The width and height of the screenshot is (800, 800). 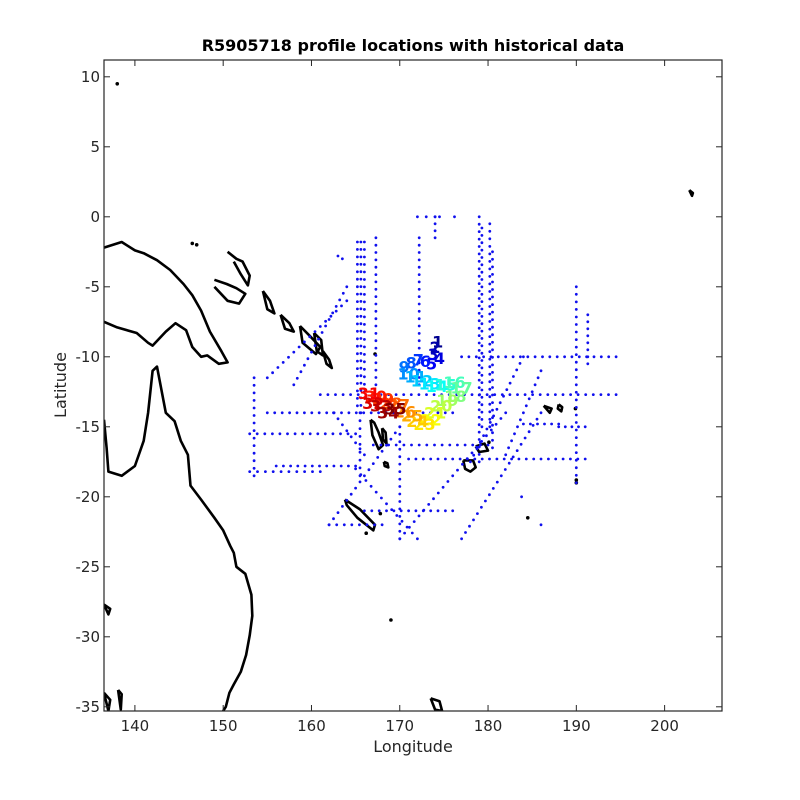 What do you see at coordinates (88, 427) in the screenshot?
I see `y-tick-label: -15` at bounding box center [88, 427].